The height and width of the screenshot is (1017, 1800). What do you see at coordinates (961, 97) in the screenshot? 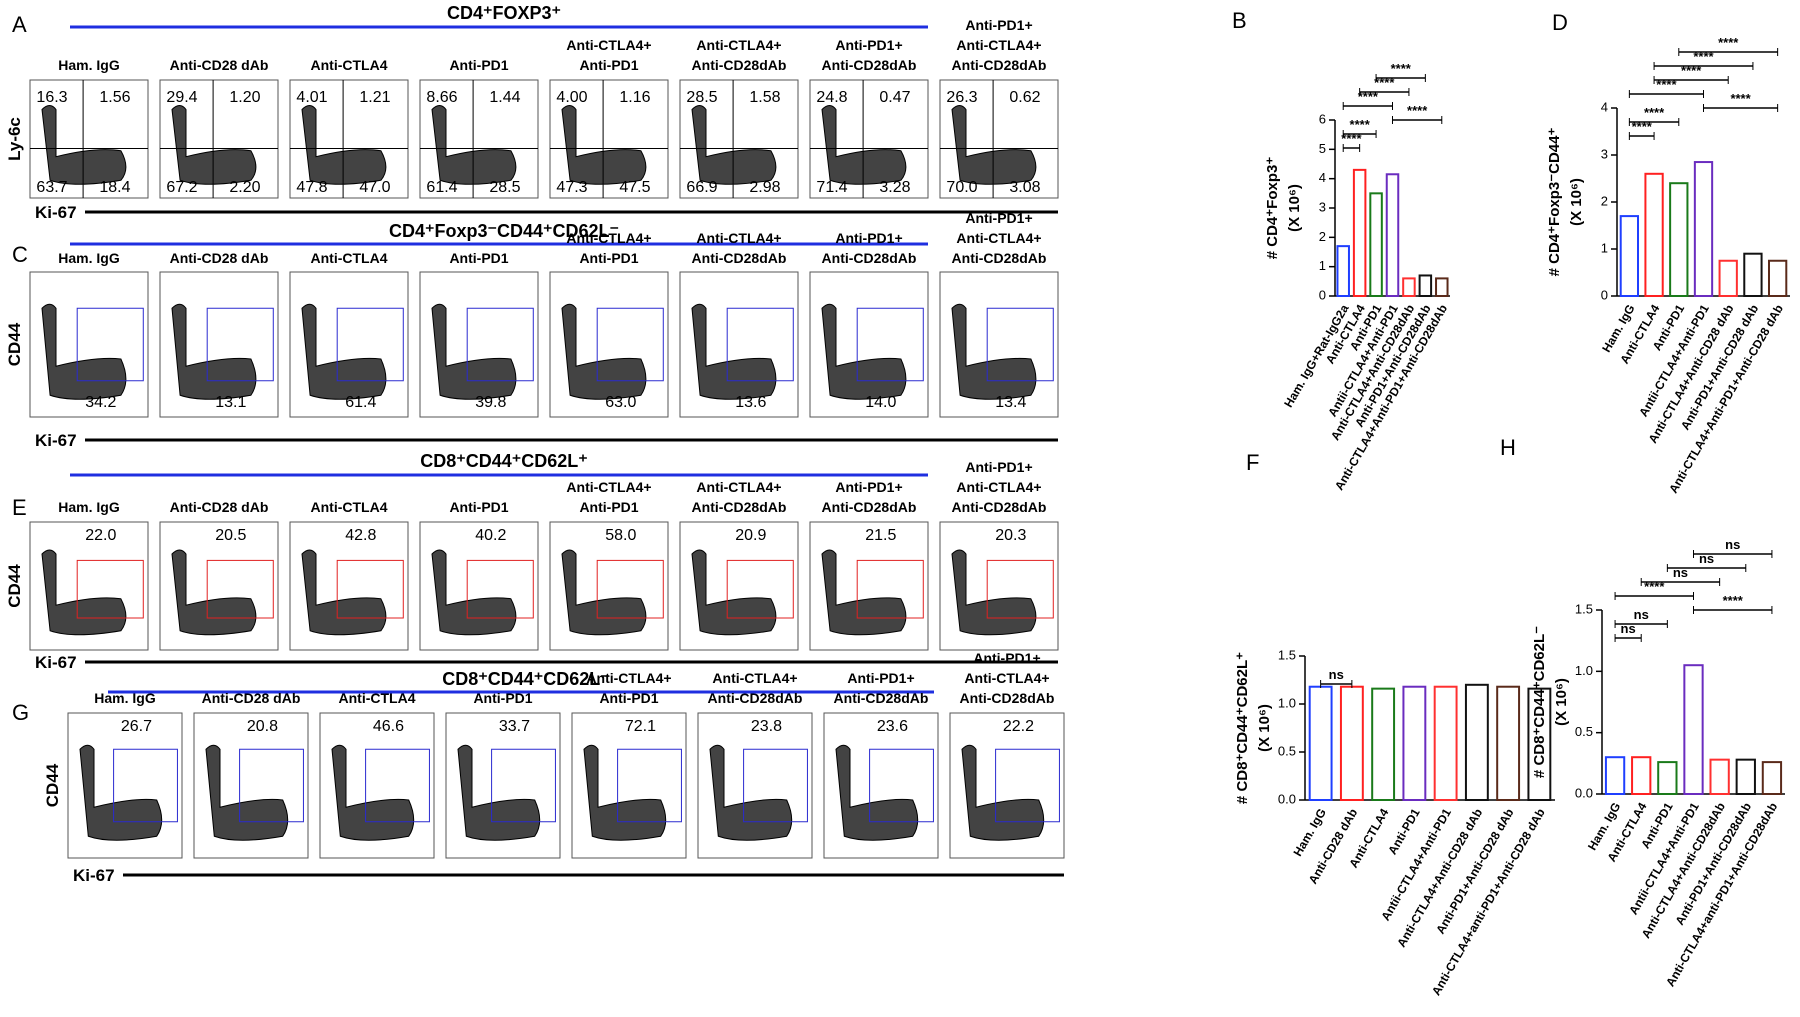
I see `quadrant-value: 26.3` at bounding box center [961, 97].